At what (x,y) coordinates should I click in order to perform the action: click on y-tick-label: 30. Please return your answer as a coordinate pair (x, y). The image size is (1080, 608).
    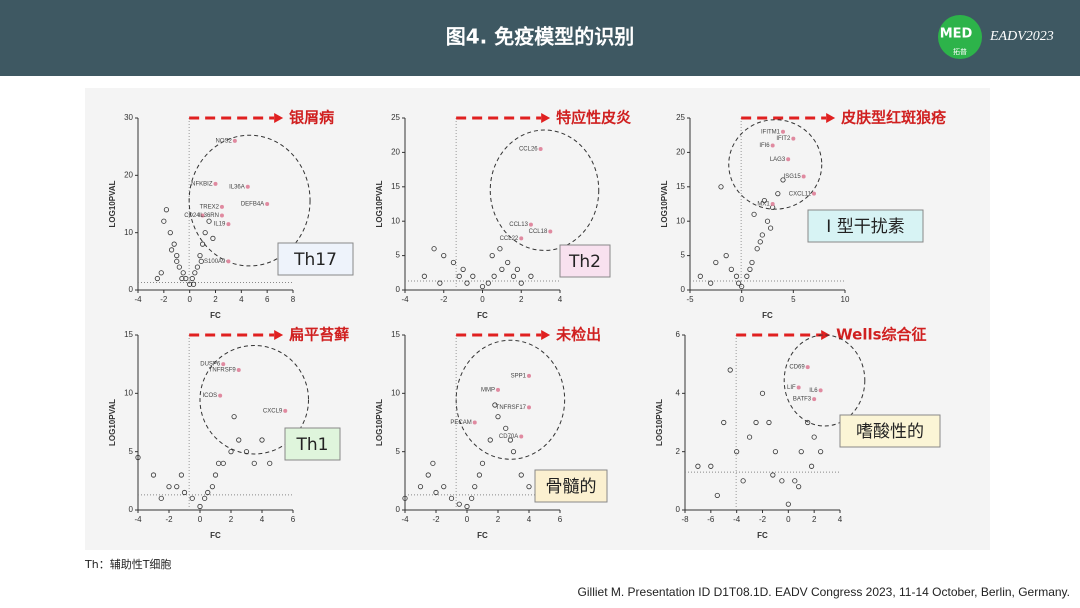
    Looking at the image, I should click on (128, 117).